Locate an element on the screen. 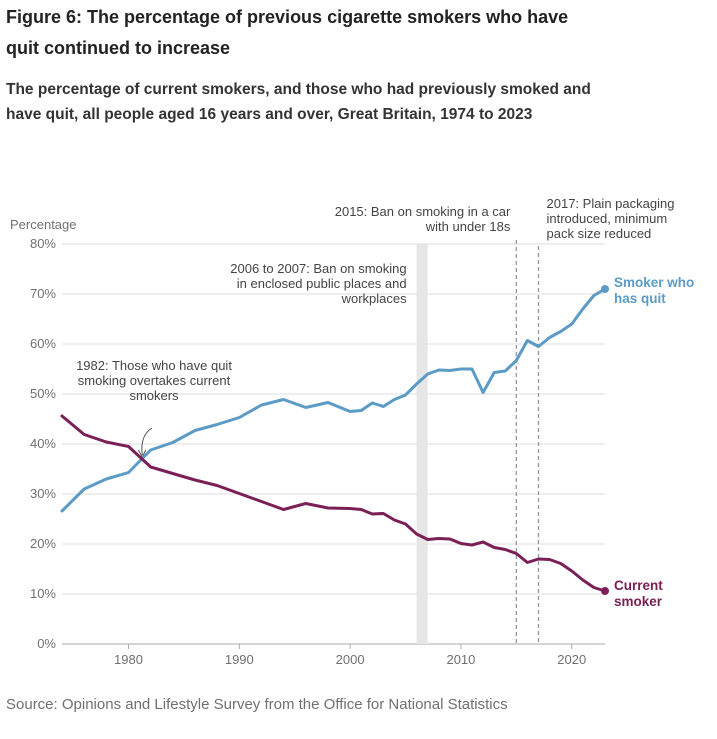  y-tick-label: 20% is located at coordinates (43, 543).